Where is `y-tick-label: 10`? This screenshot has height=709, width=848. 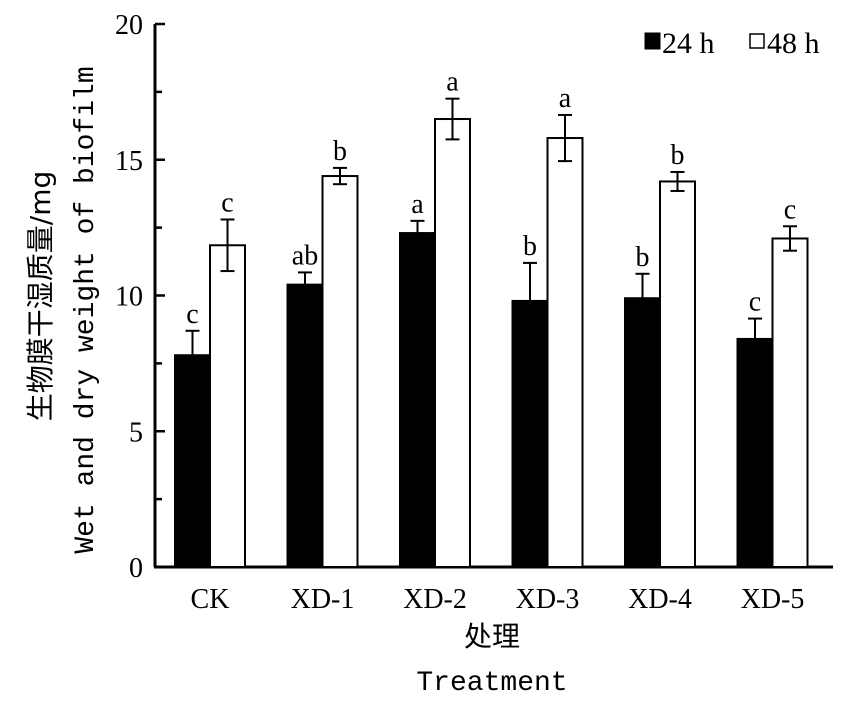 y-tick-label: 10 is located at coordinates (129, 297).